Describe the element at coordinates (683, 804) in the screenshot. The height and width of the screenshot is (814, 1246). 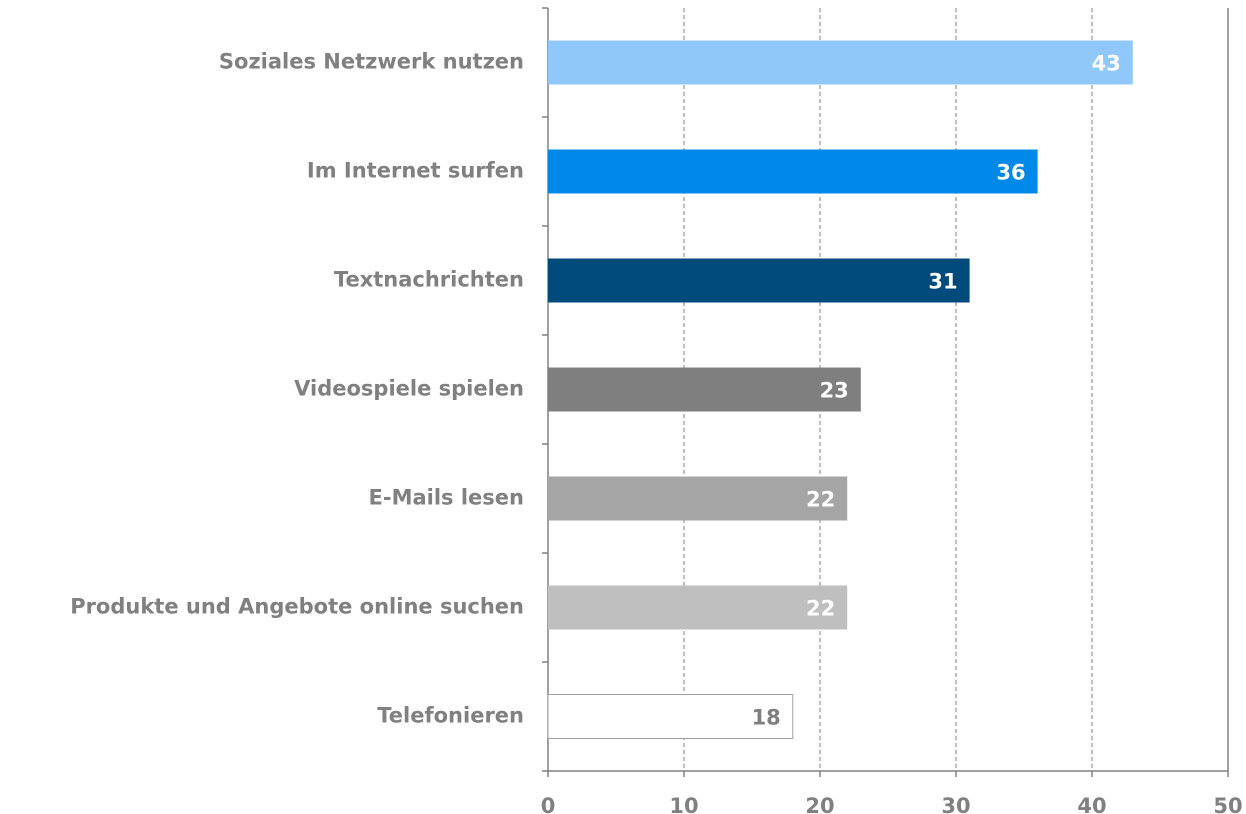
I see `x-tick-label: 10` at that location.